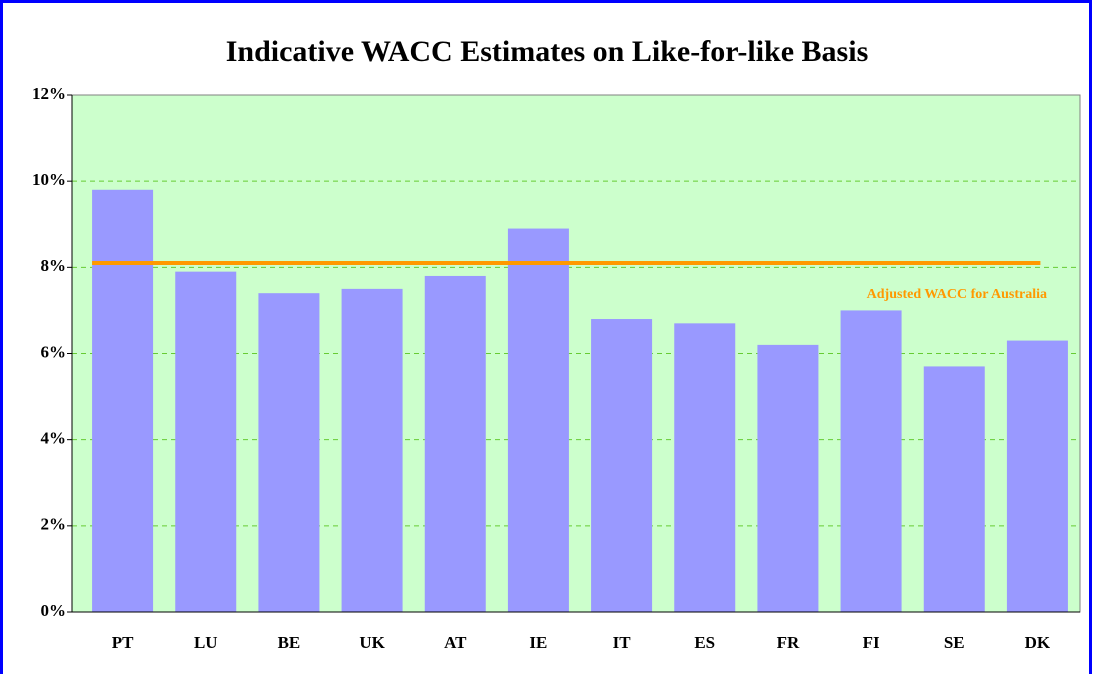 This screenshot has width=1094, height=674. What do you see at coordinates (622, 642) in the screenshot?
I see `x-tick-label: IT` at bounding box center [622, 642].